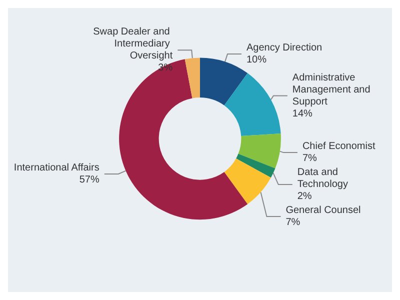 The width and height of the screenshot is (400, 300). Describe the element at coordinates (89, 180) in the screenshot. I see `data-label: 57%` at that location.